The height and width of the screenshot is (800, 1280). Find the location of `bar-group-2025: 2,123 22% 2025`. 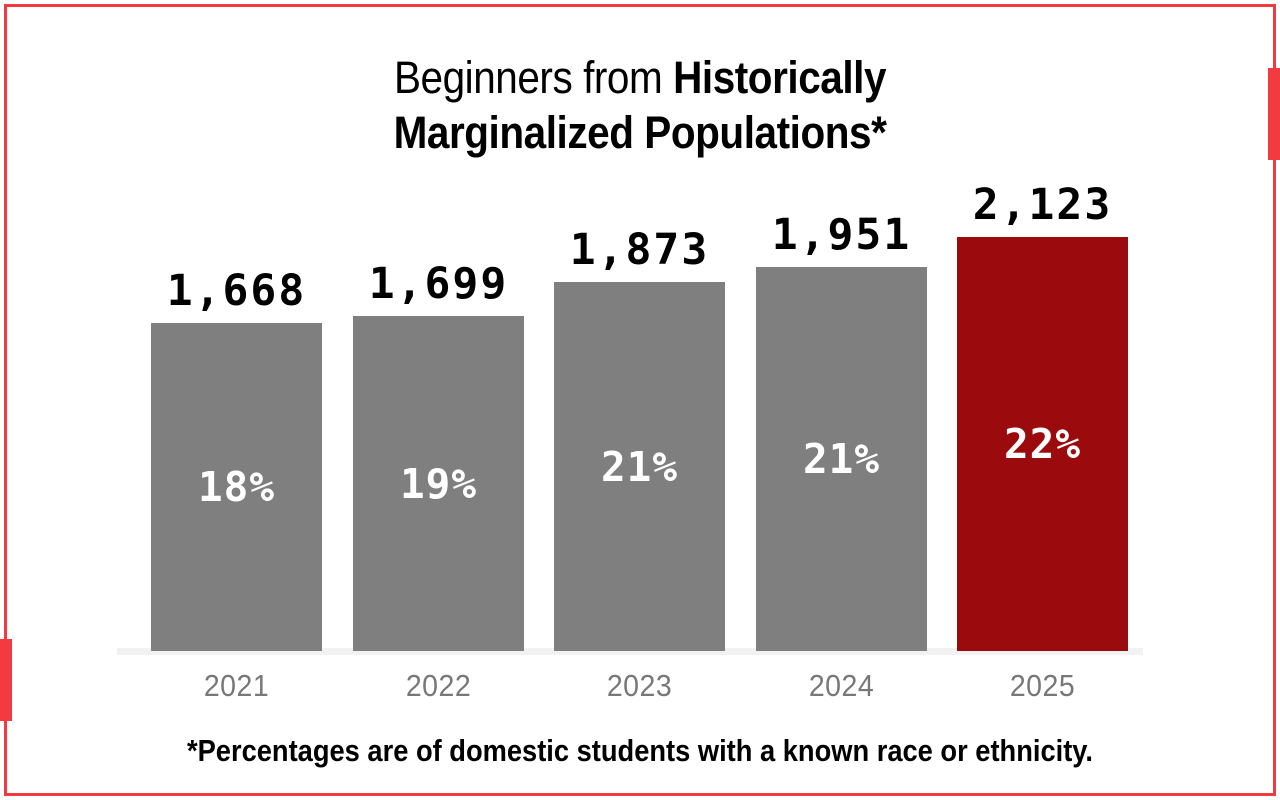

bar-group-2025: 2,123 22% 2025 is located at coordinates (1042, 441).